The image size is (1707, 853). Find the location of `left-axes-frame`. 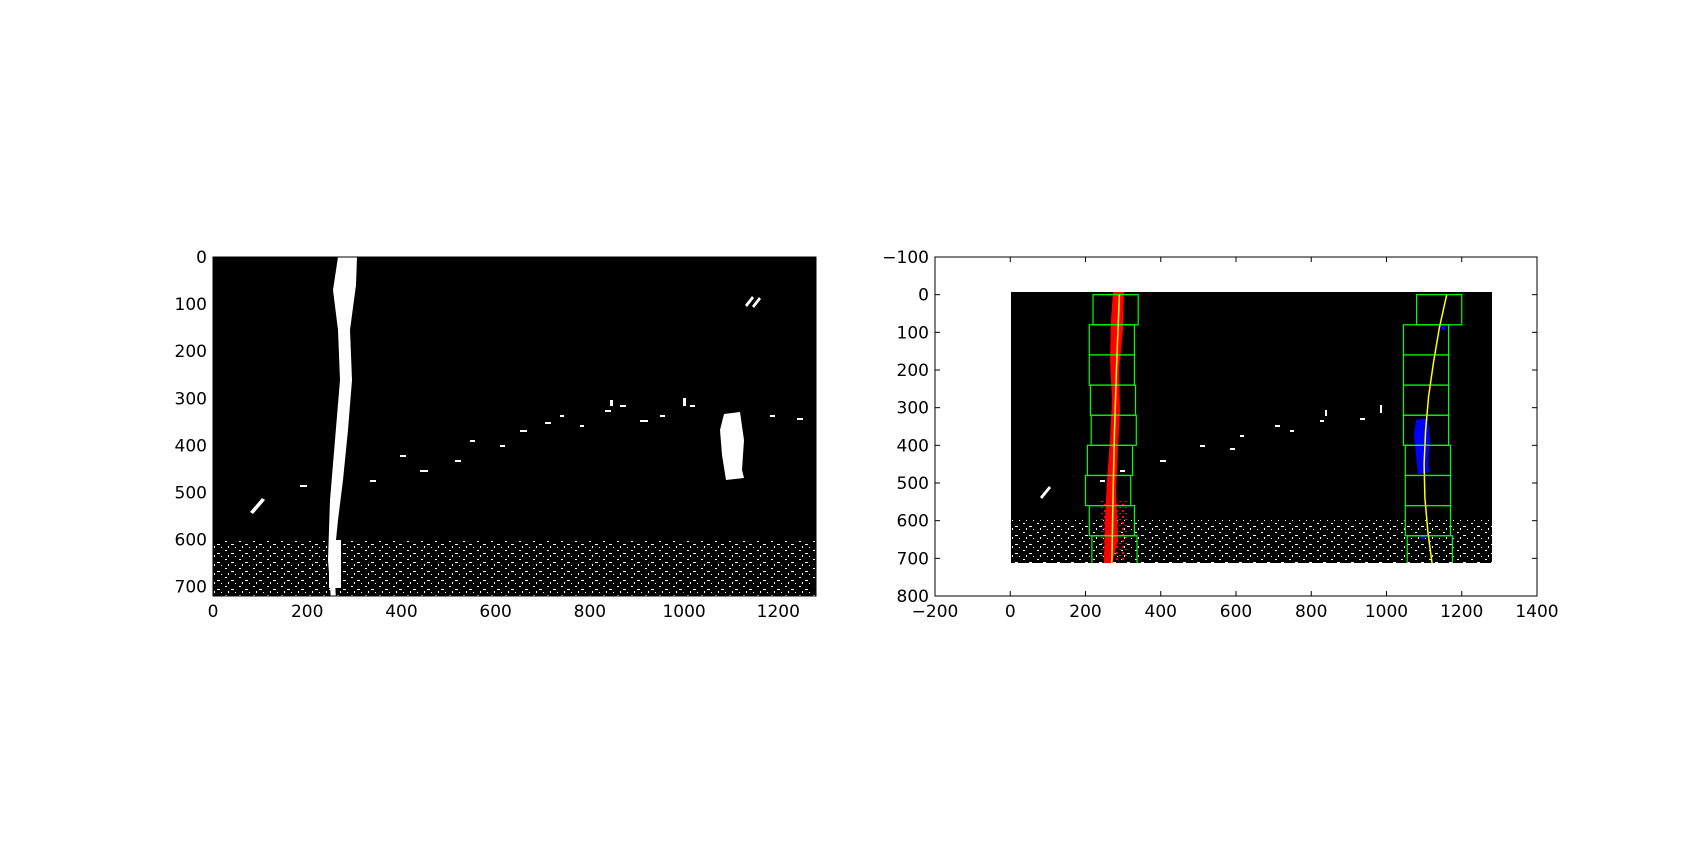

left-axes-frame is located at coordinates (514, 426).